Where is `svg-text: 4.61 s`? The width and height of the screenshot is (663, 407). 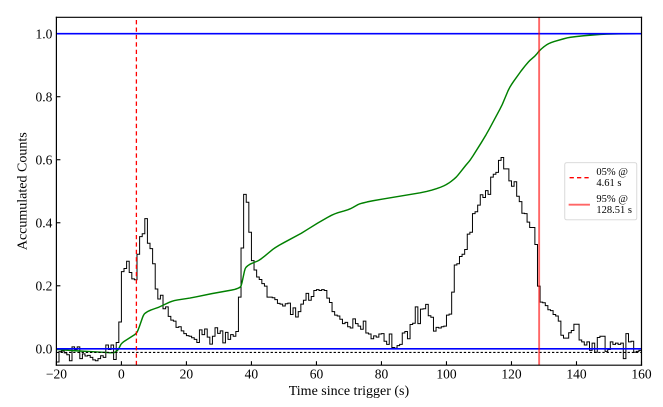 svg-text: 4.61 s is located at coordinates (608, 183).